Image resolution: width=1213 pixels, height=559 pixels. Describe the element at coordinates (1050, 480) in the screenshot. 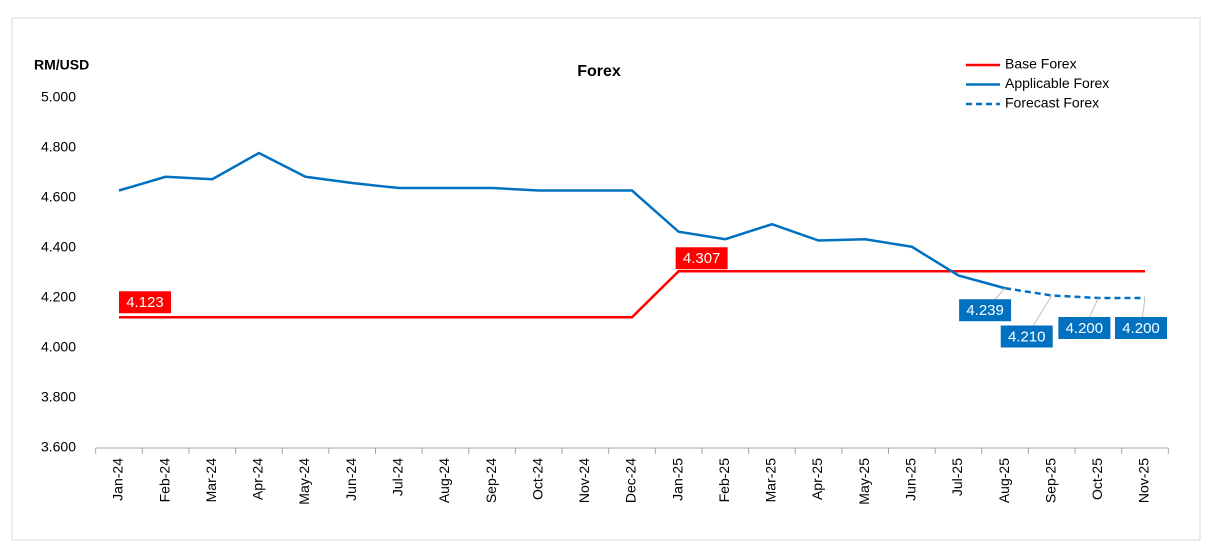

I see `x-tick-label: Sep-25` at that location.